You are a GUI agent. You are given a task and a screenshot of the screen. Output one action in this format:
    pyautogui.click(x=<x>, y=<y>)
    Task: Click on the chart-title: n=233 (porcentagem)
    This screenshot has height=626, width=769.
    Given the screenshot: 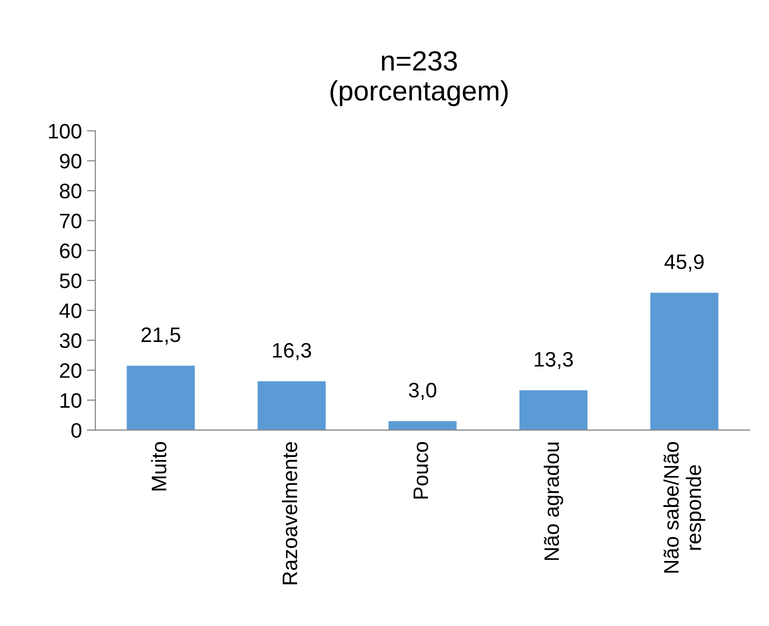 What is the action you would take?
    pyautogui.click(x=419, y=78)
    